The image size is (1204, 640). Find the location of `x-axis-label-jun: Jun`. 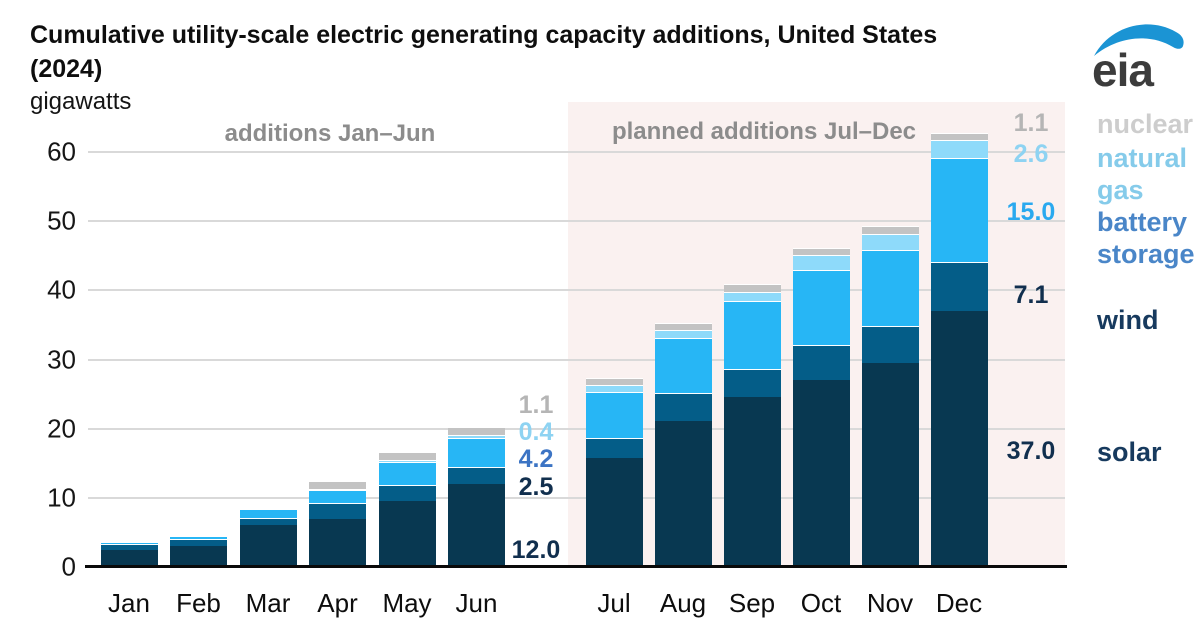

x-axis-label-jun: Jun is located at coordinates (476, 603).